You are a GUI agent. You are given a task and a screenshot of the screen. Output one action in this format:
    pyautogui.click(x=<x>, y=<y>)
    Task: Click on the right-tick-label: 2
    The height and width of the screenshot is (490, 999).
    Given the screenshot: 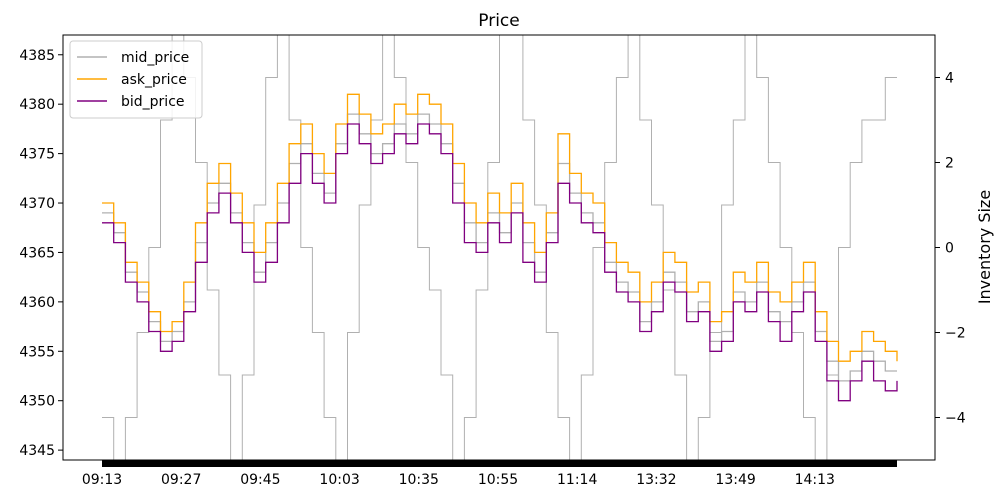 What is the action you would take?
    pyautogui.click(x=949, y=164)
    